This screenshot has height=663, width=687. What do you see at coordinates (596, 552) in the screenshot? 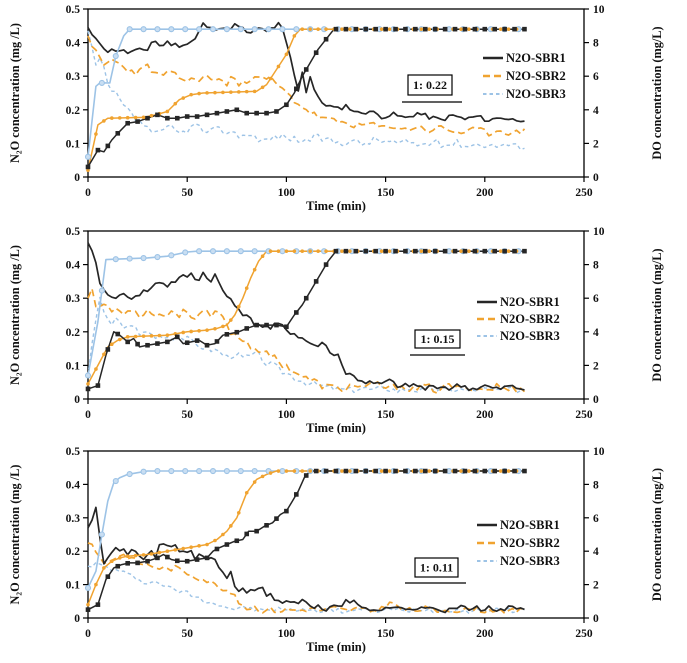
I see `right-tick-label: 4` at bounding box center [596, 552].